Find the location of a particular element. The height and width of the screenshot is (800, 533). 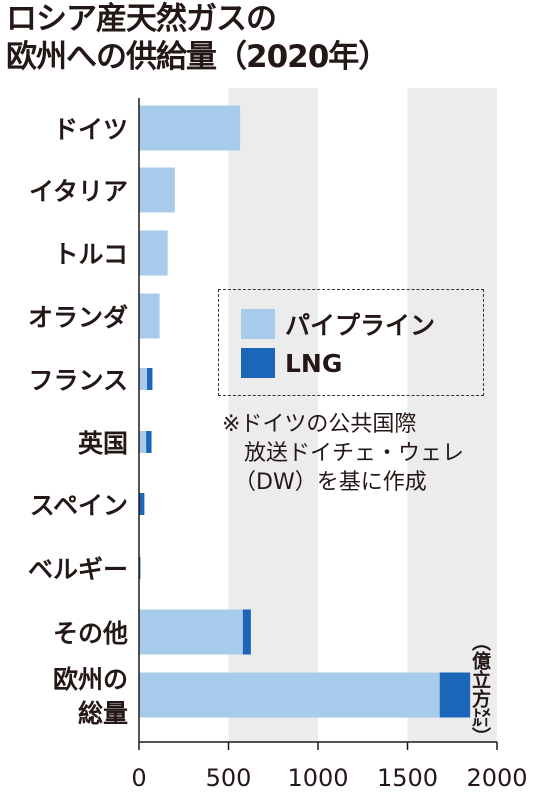

legend-label-pipeline: パイプライン is located at coordinates (360, 325).